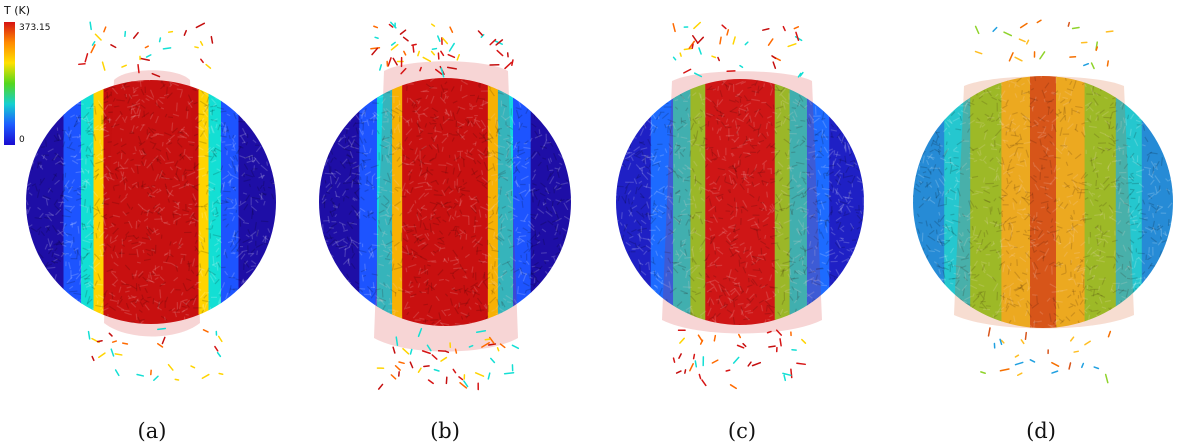  What do you see at coordinates (9, 83) in the screenshot?
I see `temperature-colorbar` at bounding box center [9, 83].